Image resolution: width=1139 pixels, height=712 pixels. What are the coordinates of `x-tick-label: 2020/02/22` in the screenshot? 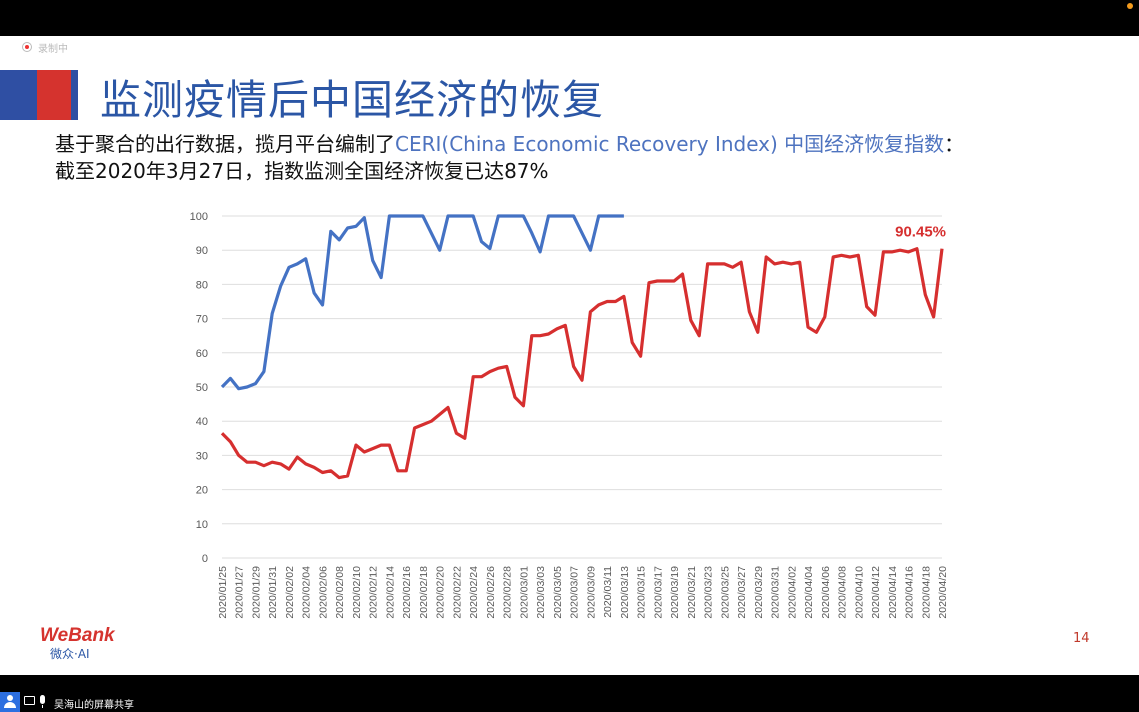 It's located at (457, 592).